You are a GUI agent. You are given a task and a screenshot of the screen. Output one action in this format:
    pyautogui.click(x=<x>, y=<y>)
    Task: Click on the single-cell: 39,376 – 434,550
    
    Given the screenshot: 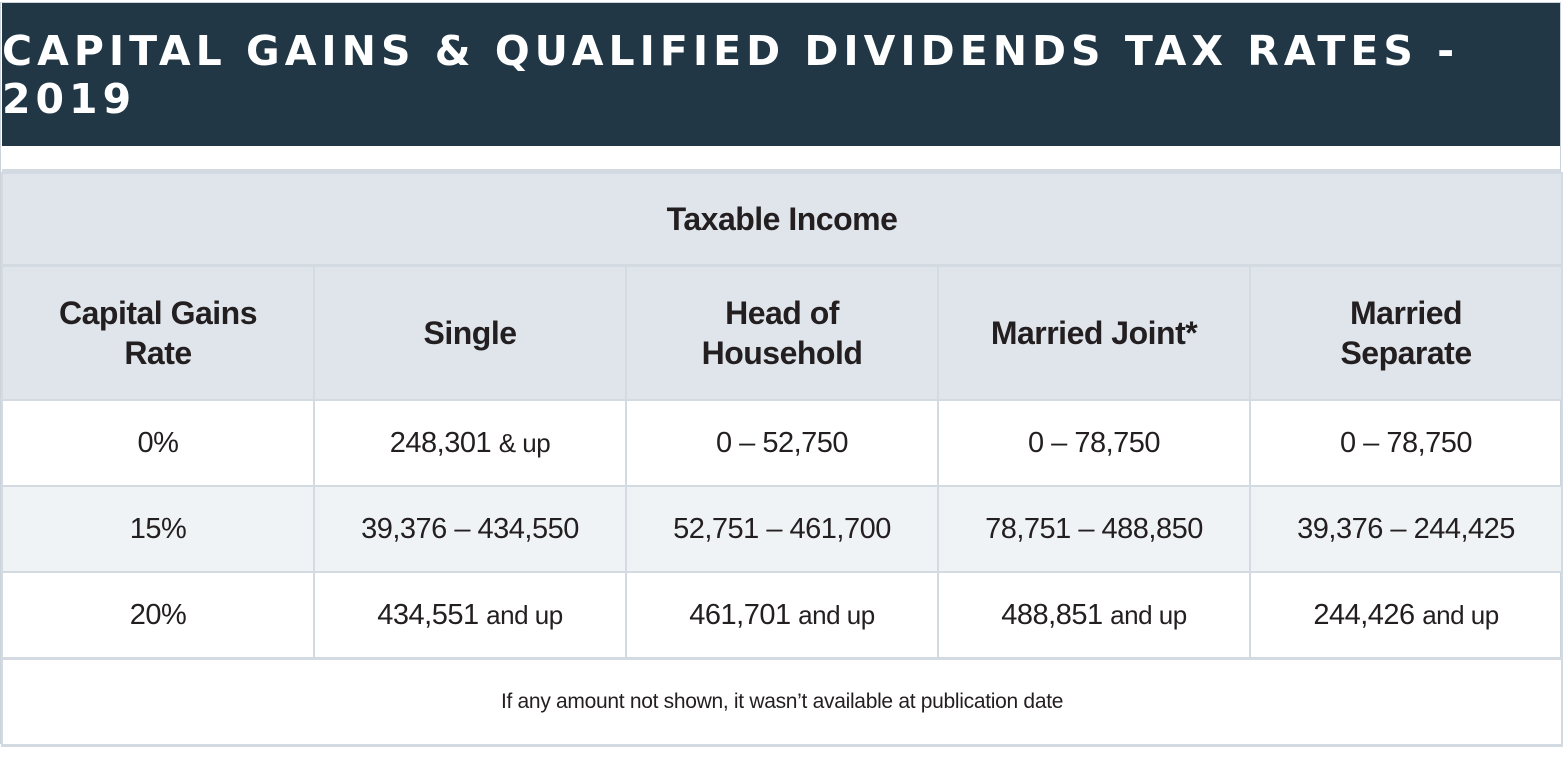 What is the action you would take?
    pyautogui.click(x=470, y=529)
    